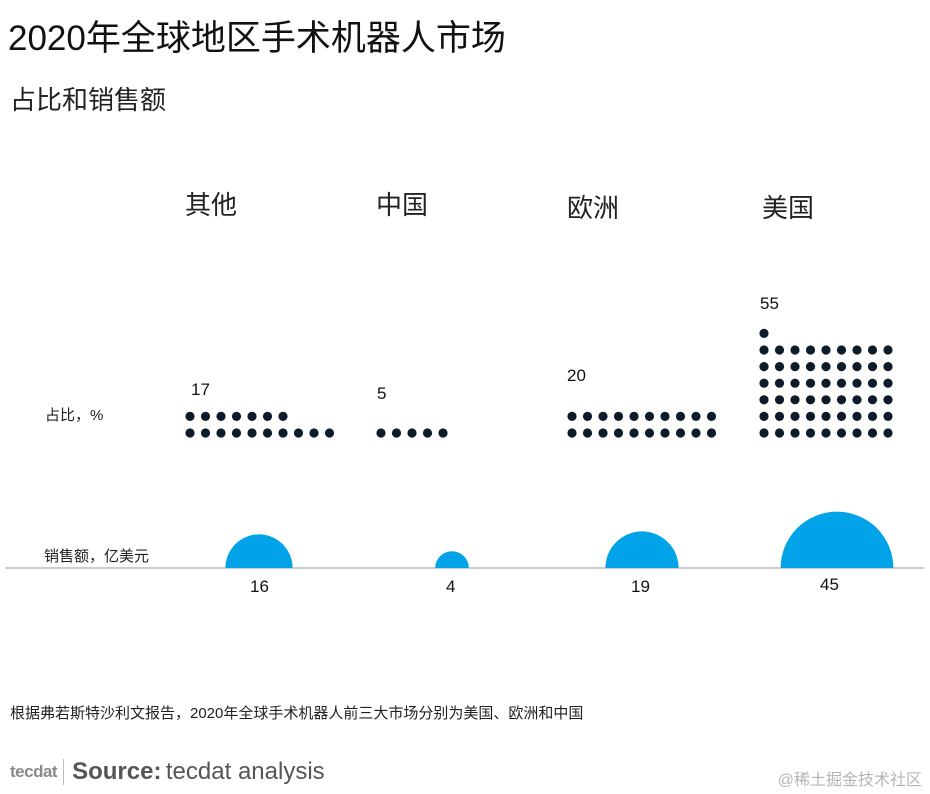 The width and height of the screenshot is (930, 794). What do you see at coordinates (245, 771) in the screenshot?
I see `source-text: tecdat analysis` at bounding box center [245, 771].